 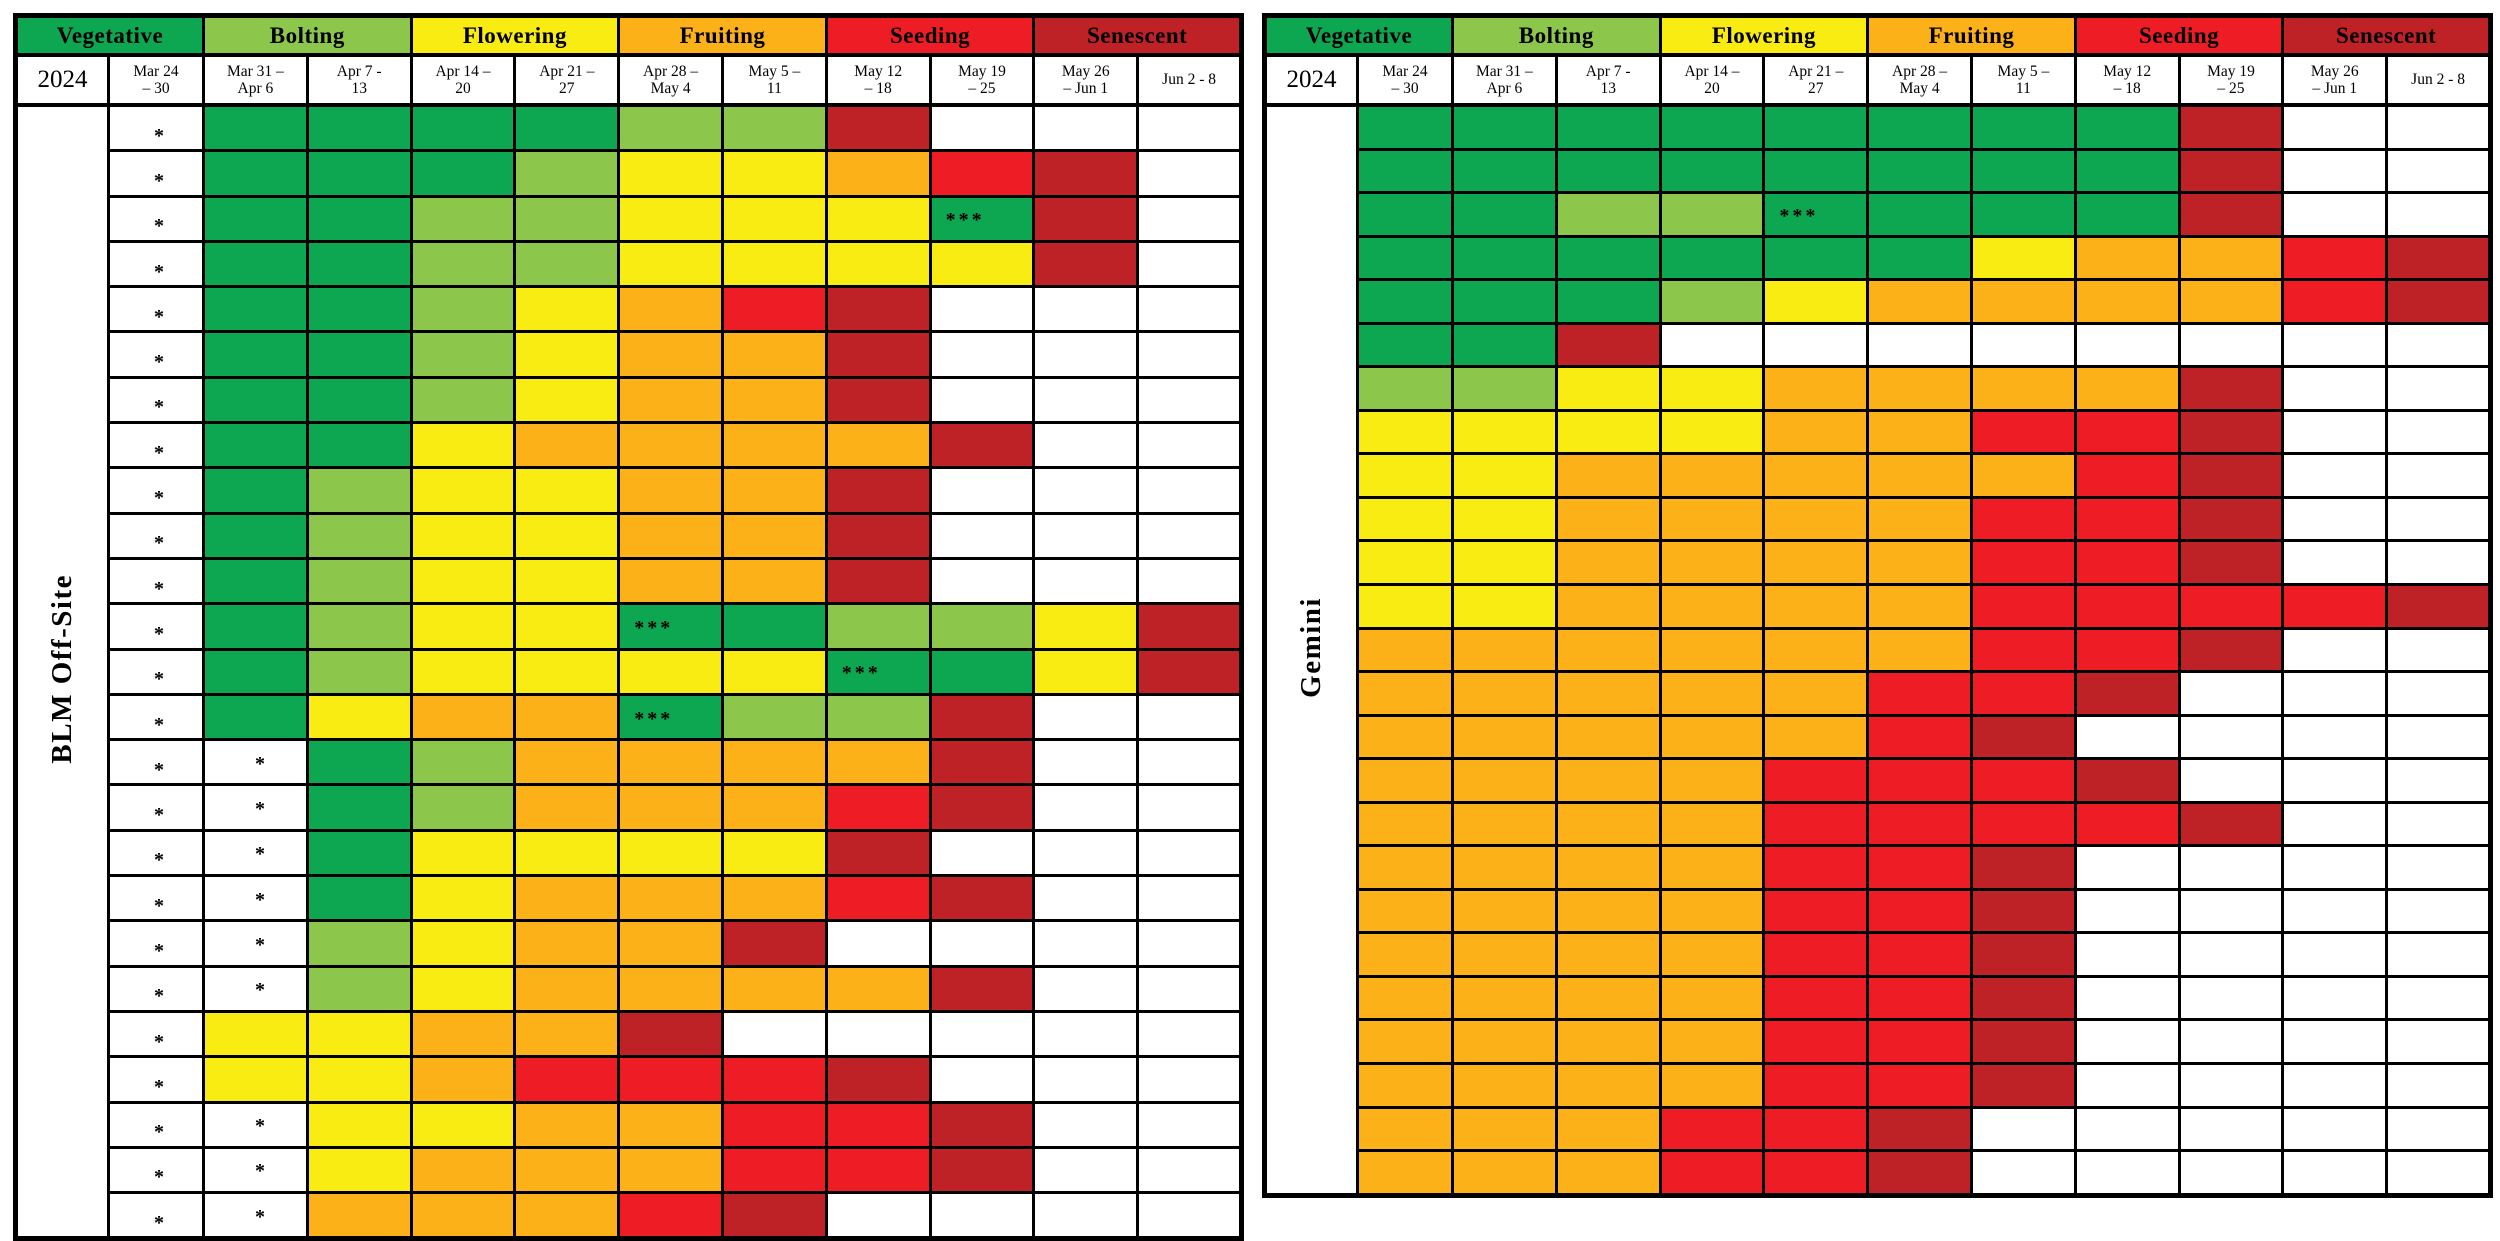 What do you see at coordinates (2438, 80) in the screenshot?
I see `week-header: Jun 2 - 8` at bounding box center [2438, 80].